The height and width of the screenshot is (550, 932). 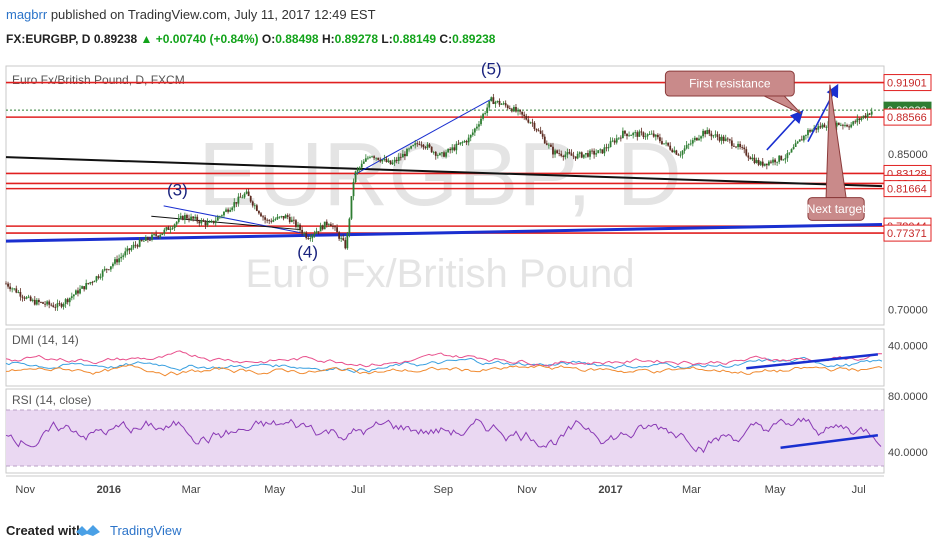 What do you see at coordinates (146, 530) in the screenshot?
I see `tradingview-brand: TradingView` at bounding box center [146, 530].